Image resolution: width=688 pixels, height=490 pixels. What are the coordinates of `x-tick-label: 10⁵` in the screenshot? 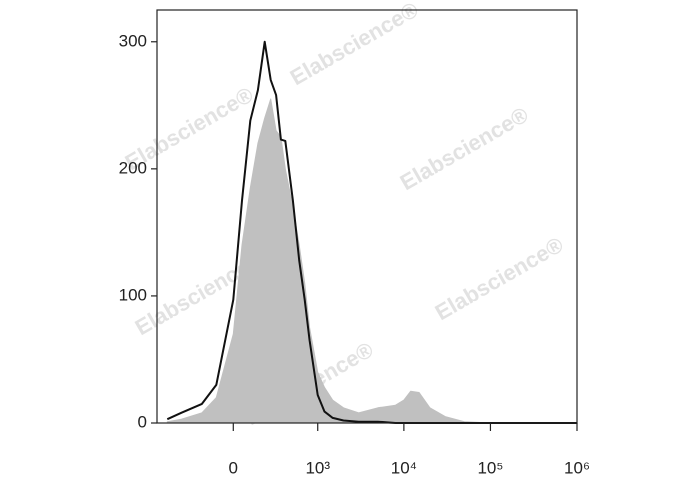 It's located at (490, 467).